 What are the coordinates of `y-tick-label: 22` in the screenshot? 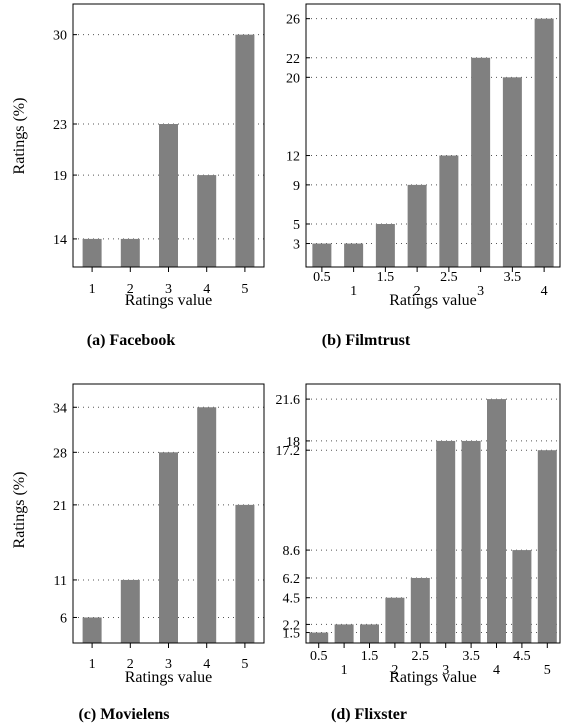 It's located at (293, 59).